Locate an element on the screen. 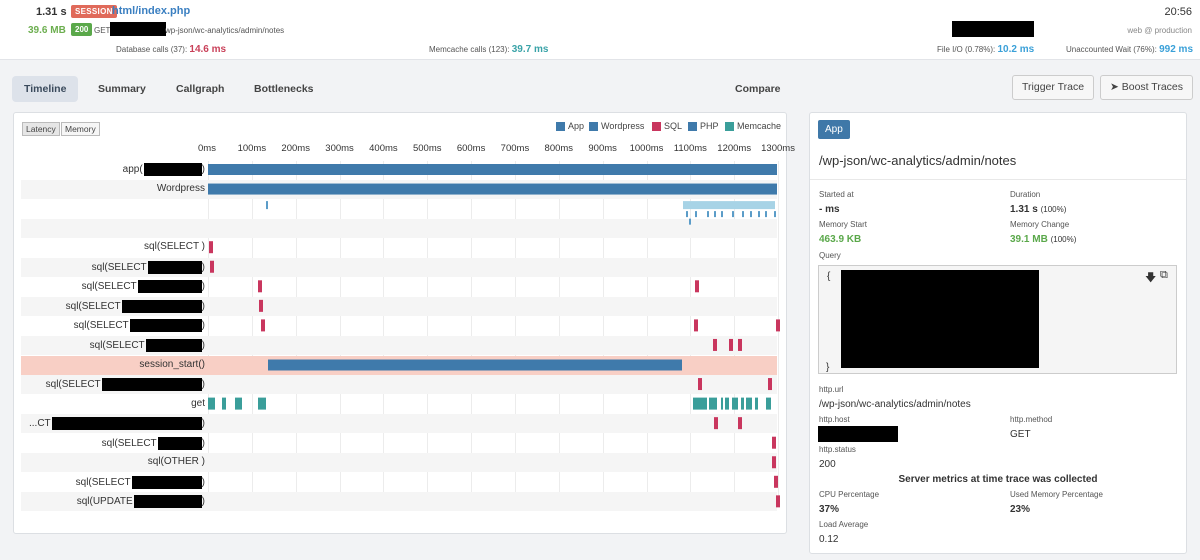 The width and height of the screenshot is (1200, 560). copy-icon: ⧉ is located at coordinates (1164, 275).